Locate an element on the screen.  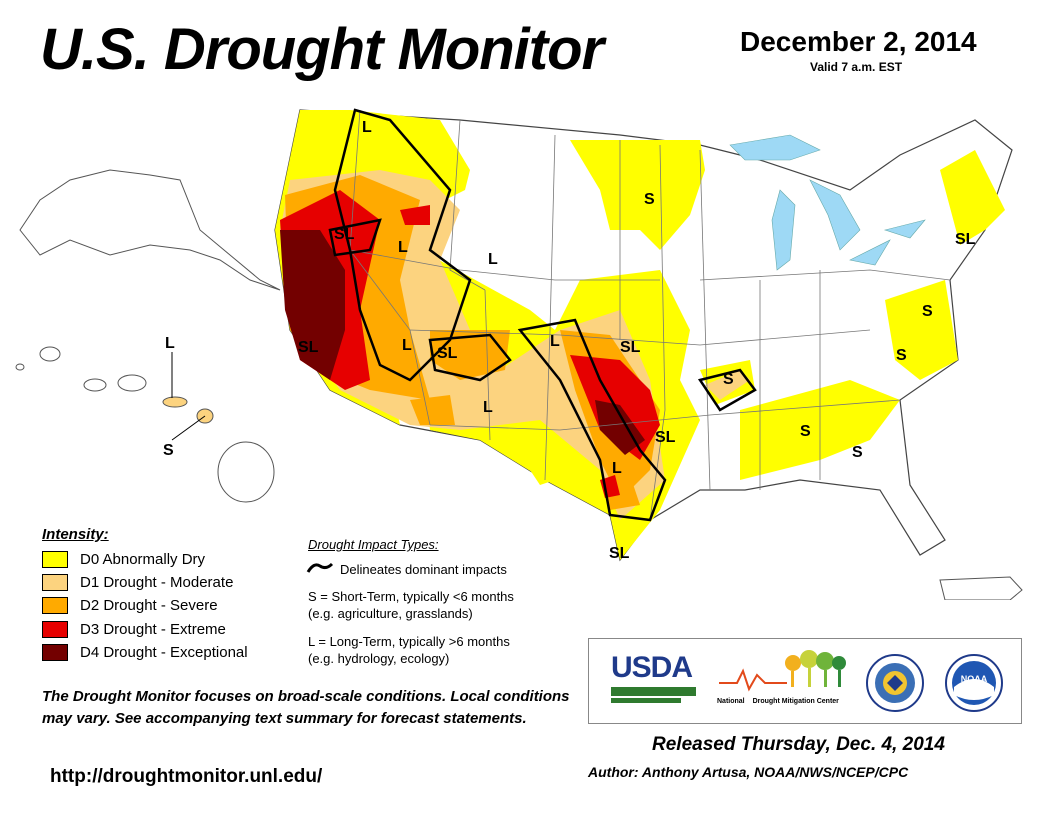
label-dakota-s: S is located at coordinates (649, 199).